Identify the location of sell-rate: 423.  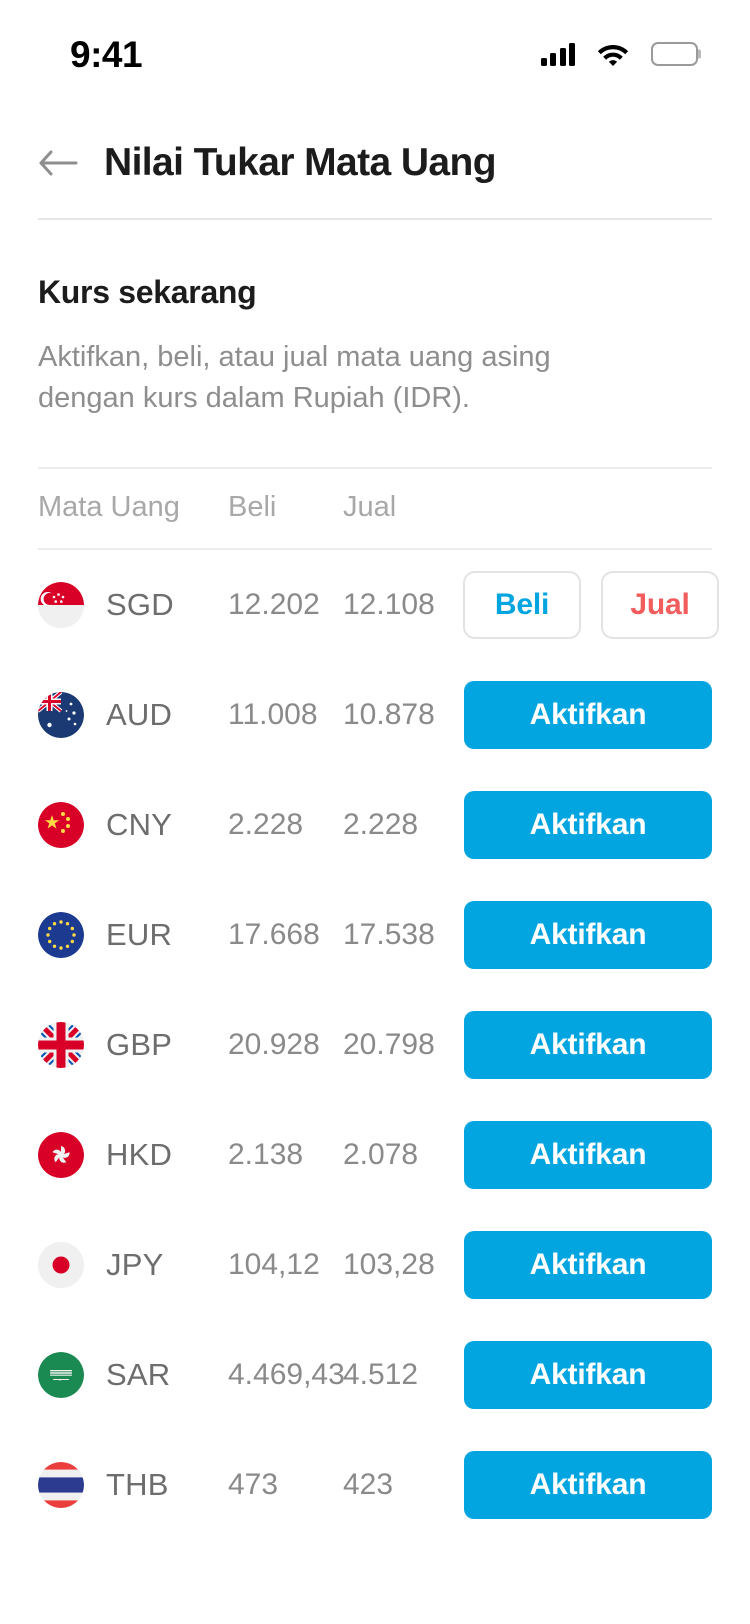
(368, 1485).